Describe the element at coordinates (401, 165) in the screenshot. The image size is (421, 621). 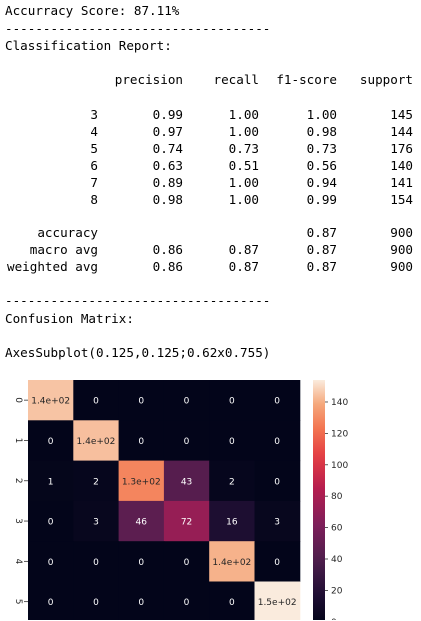
I see `report-cell-support: 140` at that location.